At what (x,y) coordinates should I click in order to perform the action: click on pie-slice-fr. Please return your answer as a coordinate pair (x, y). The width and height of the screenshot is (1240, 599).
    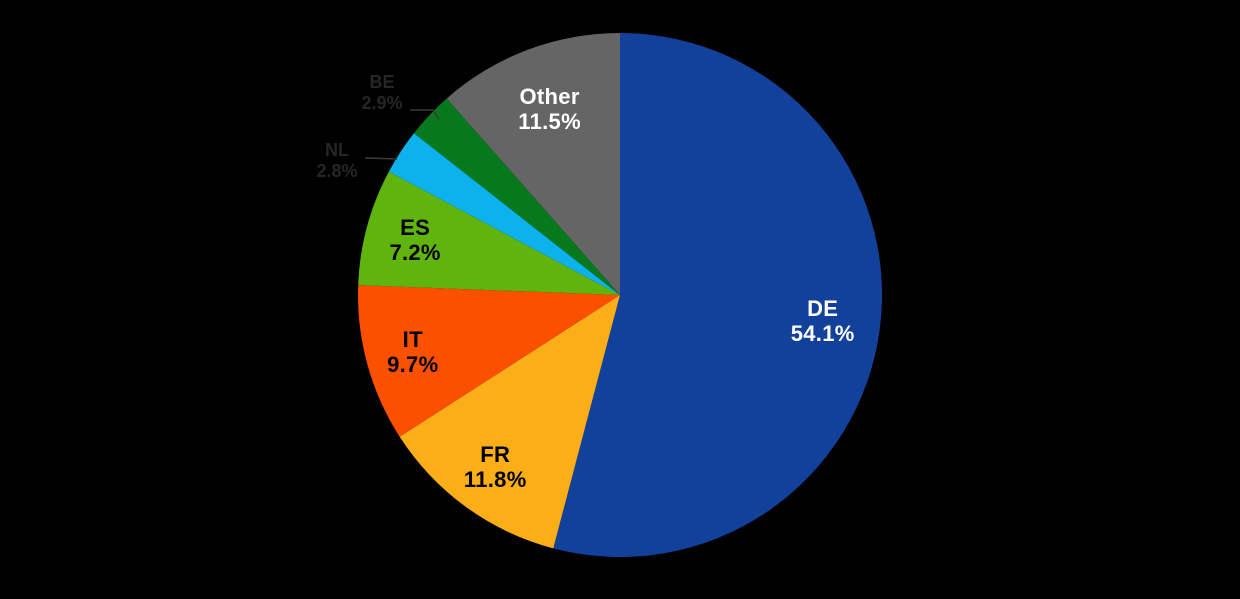
    Looking at the image, I should click on (509, 422).